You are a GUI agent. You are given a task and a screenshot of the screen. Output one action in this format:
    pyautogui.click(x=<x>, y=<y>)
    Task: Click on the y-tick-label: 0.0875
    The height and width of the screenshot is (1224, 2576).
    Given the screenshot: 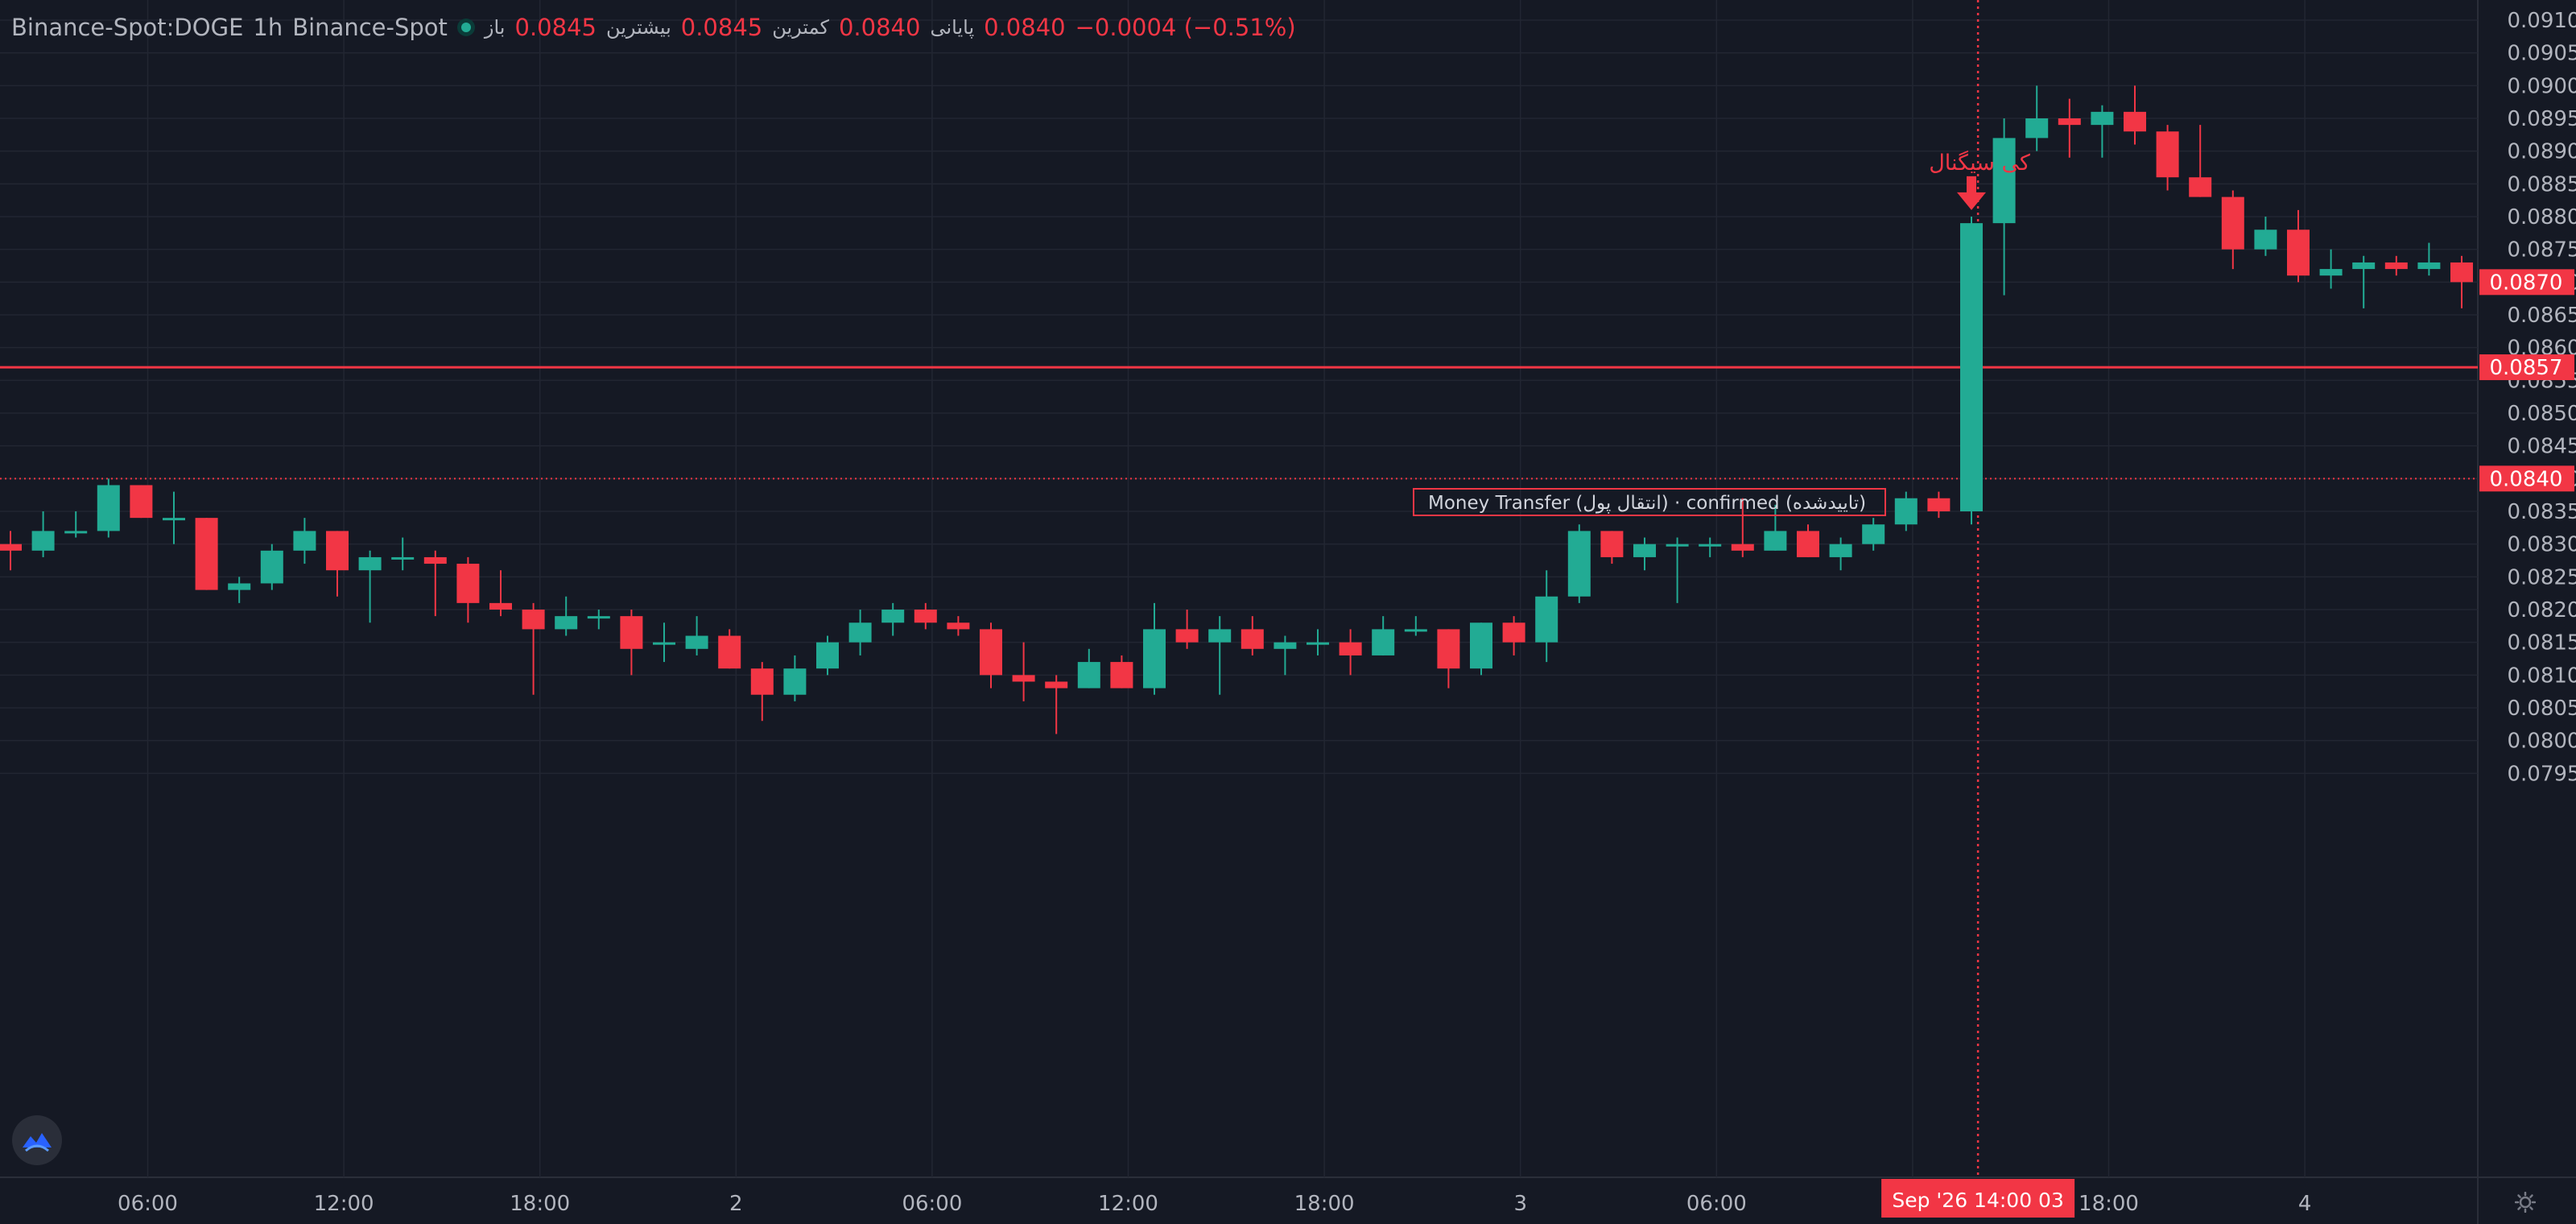 What is the action you would take?
    pyautogui.click(x=2542, y=250)
    